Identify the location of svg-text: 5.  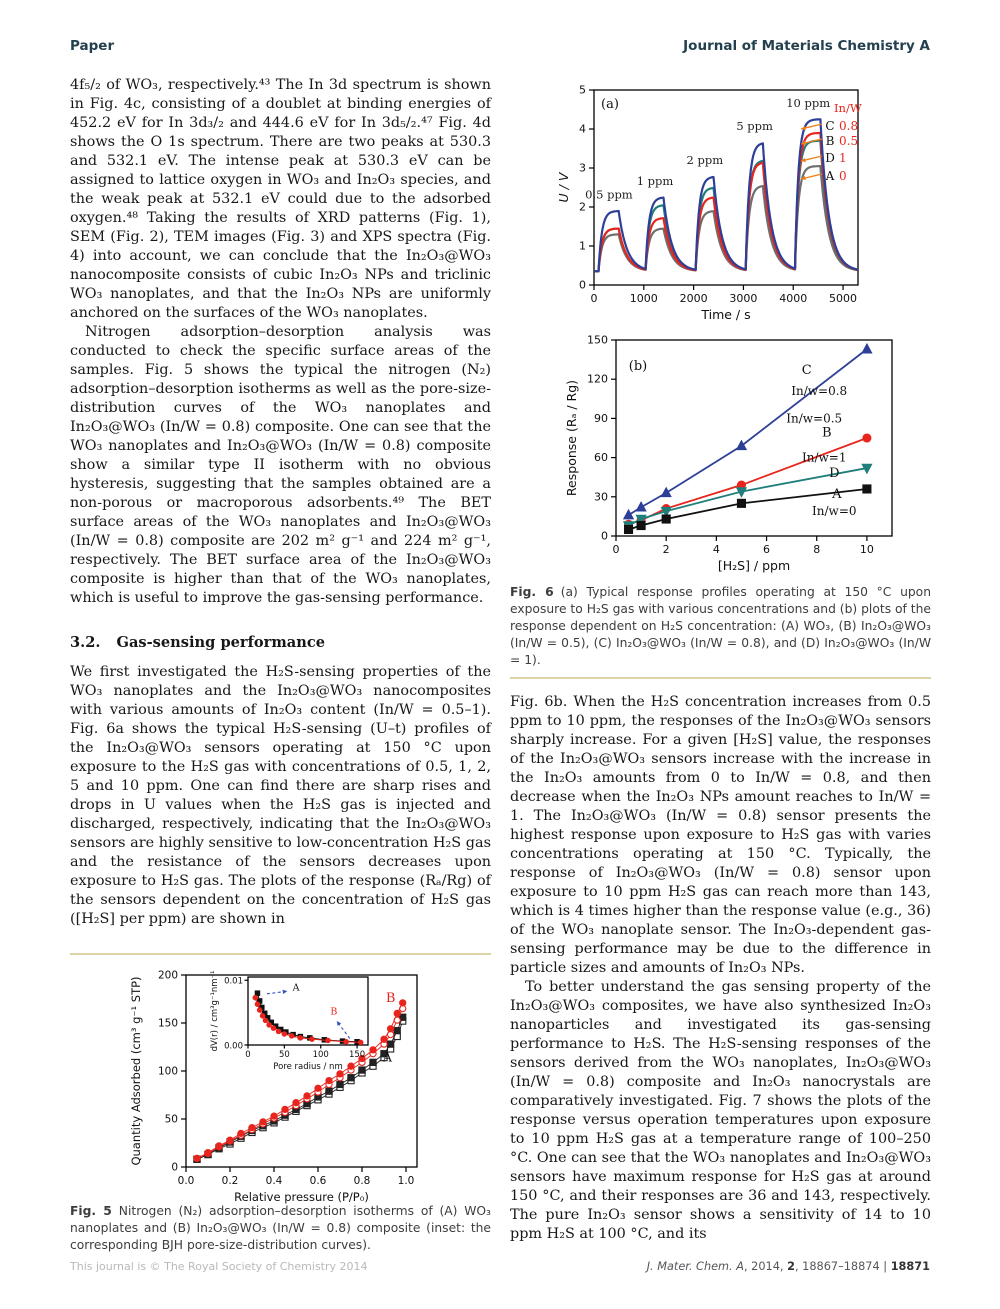
(582, 90).